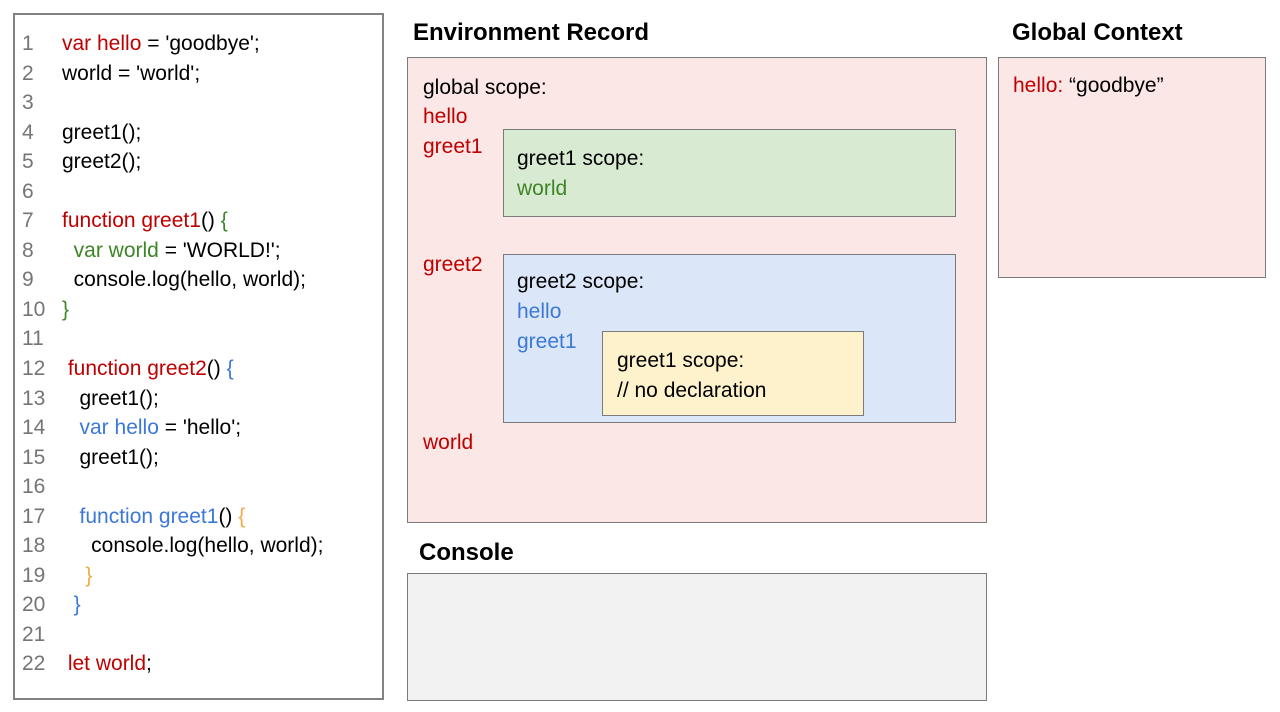  What do you see at coordinates (445, 116) in the screenshot?
I see `global-var-hello: hello` at bounding box center [445, 116].